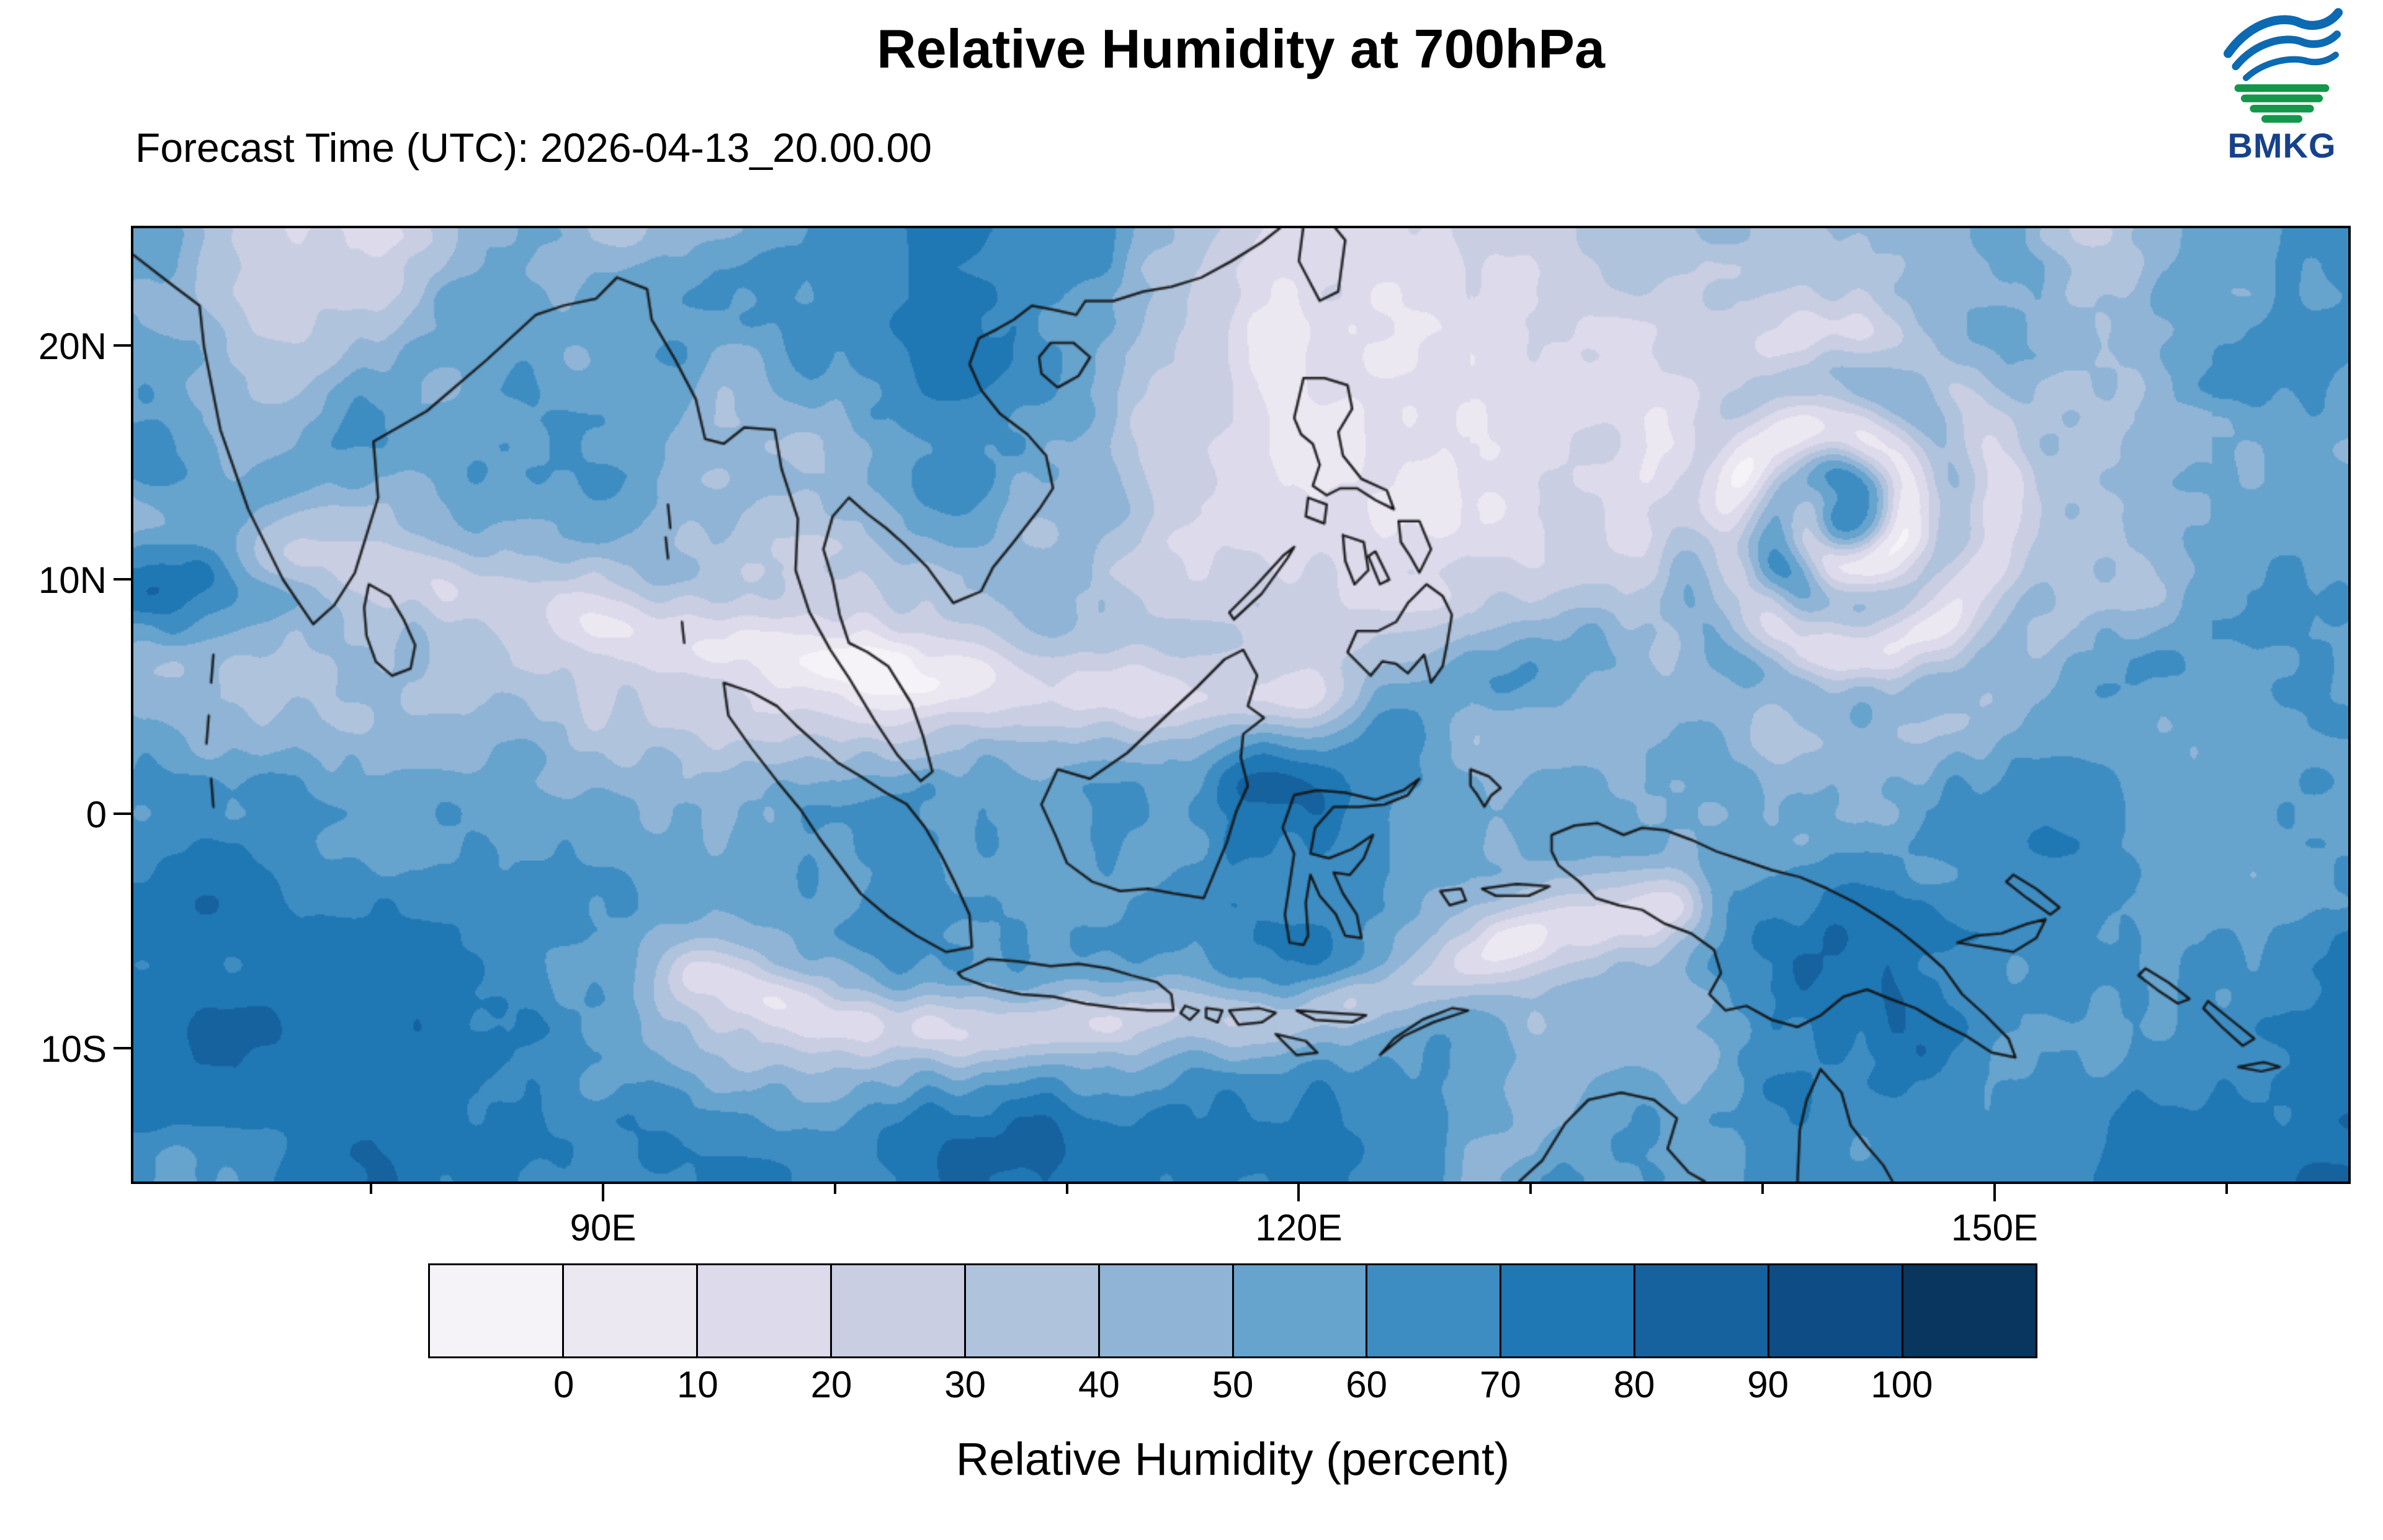 This screenshot has width=2383, height=1540. What do you see at coordinates (603, 1228) in the screenshot?
I see `lon-tick-label: 90E` at bounding box center [603, 1228].